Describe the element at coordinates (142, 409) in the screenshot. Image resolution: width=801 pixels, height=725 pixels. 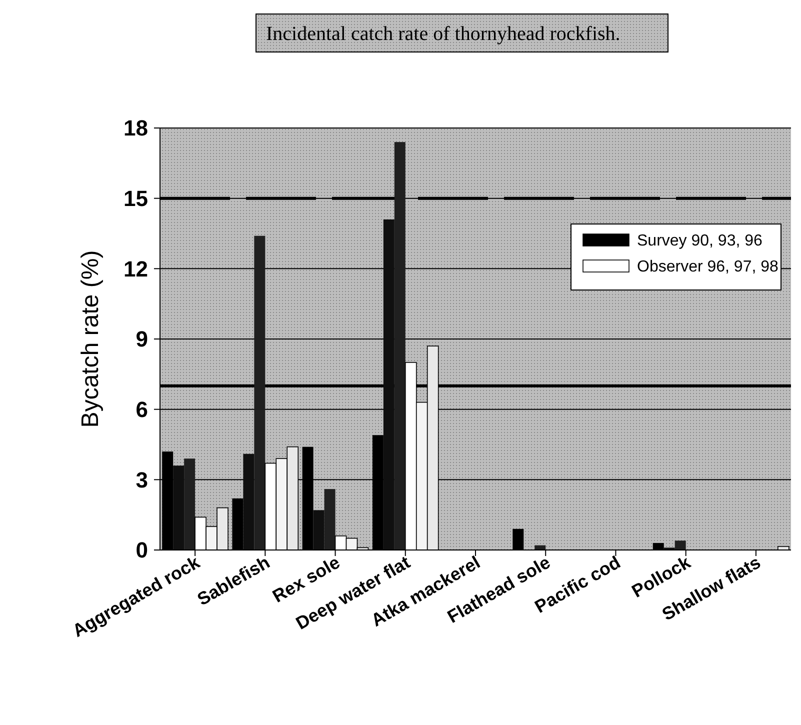
I see `y-tick-label: 6` at that location.